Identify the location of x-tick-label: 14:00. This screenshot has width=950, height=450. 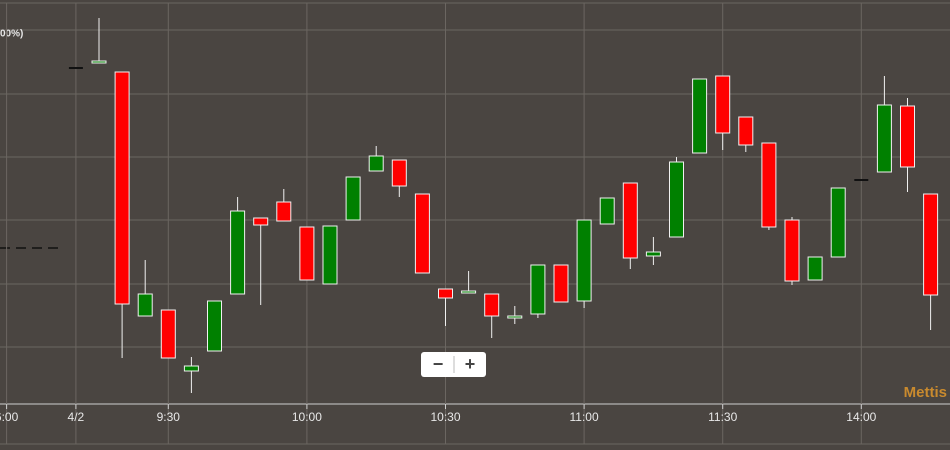
(861, 417).